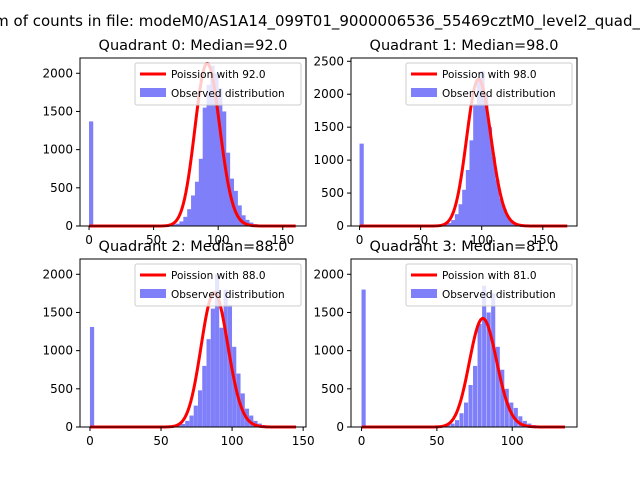  I want to click on x-tick-label: 150, so click(303, 441).